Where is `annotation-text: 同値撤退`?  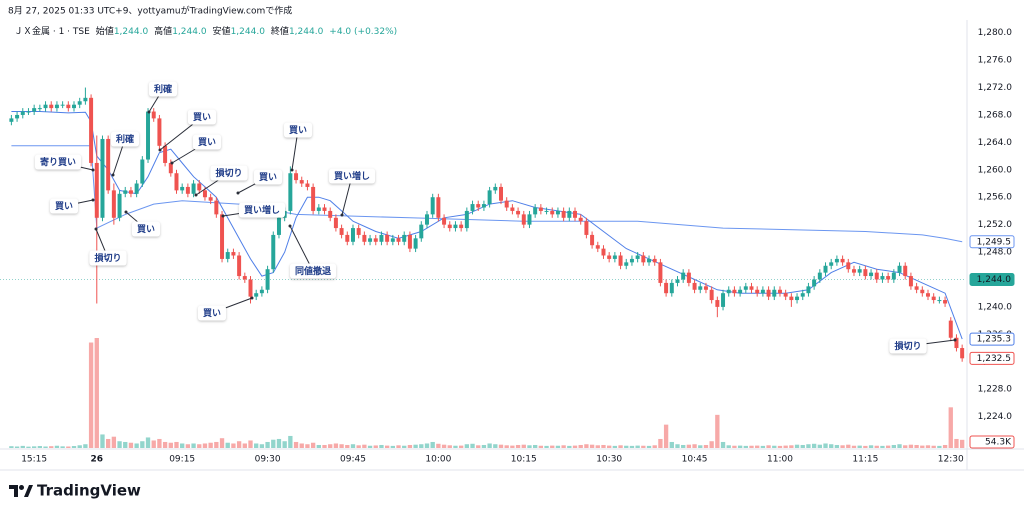
annotation-text: 同値撤退 is located at coordinates (313, 271).